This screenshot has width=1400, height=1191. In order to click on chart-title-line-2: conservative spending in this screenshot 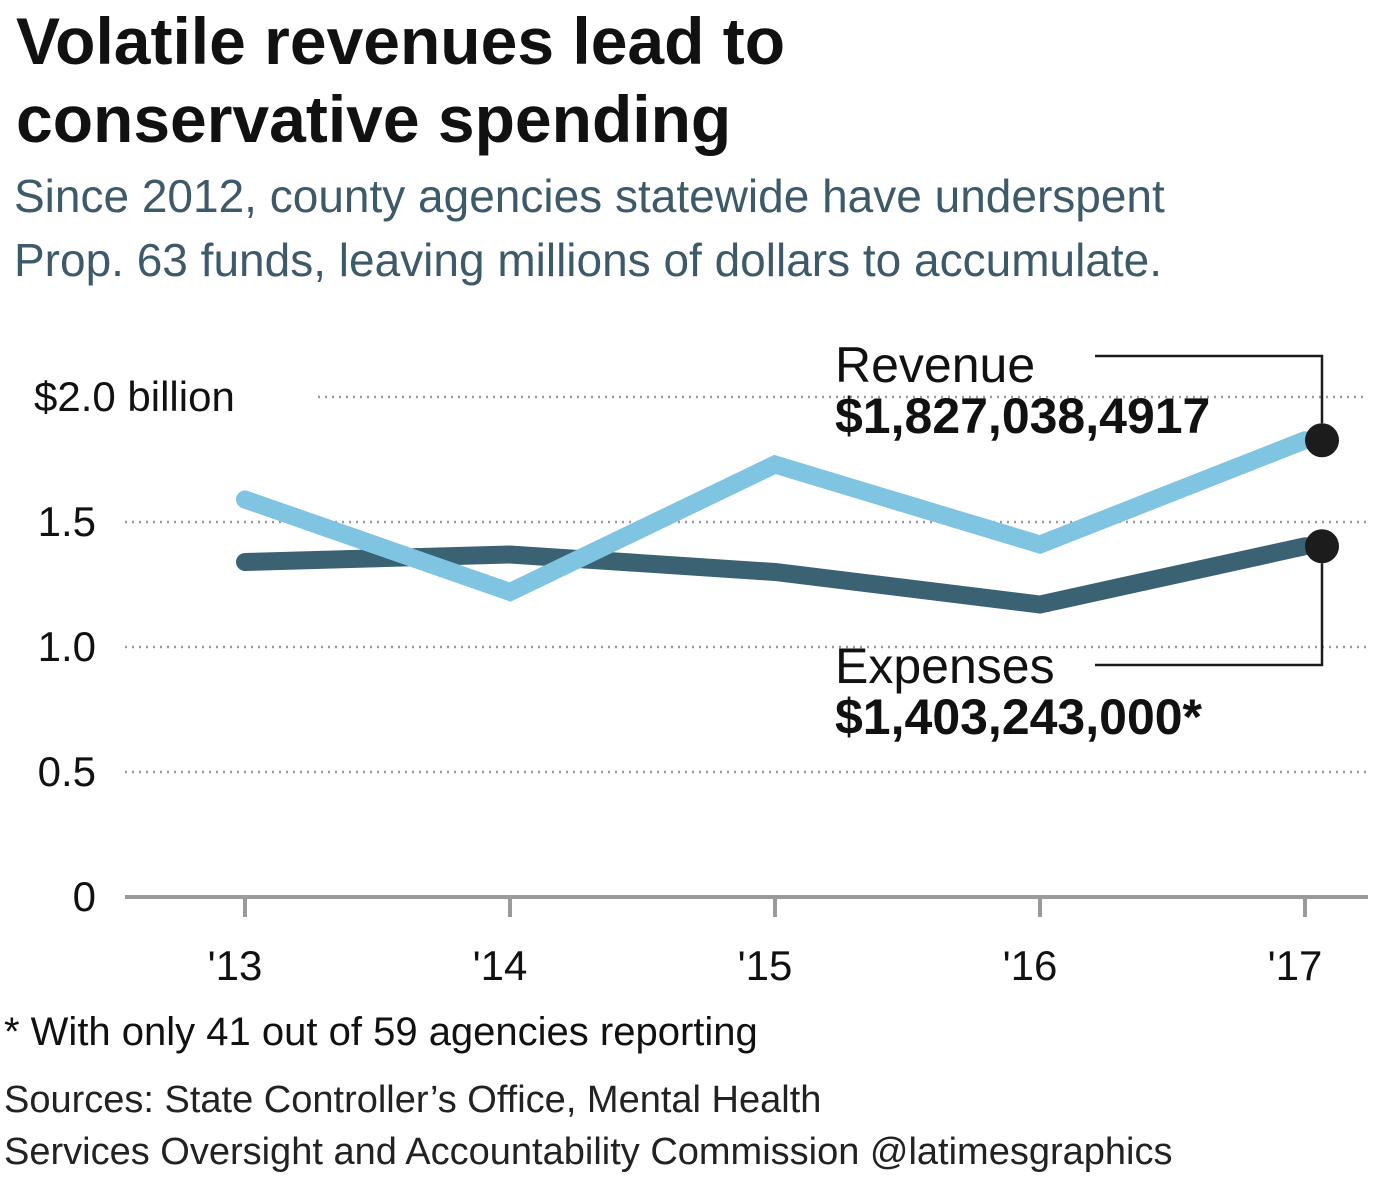, I will do `click(374, 119)`.